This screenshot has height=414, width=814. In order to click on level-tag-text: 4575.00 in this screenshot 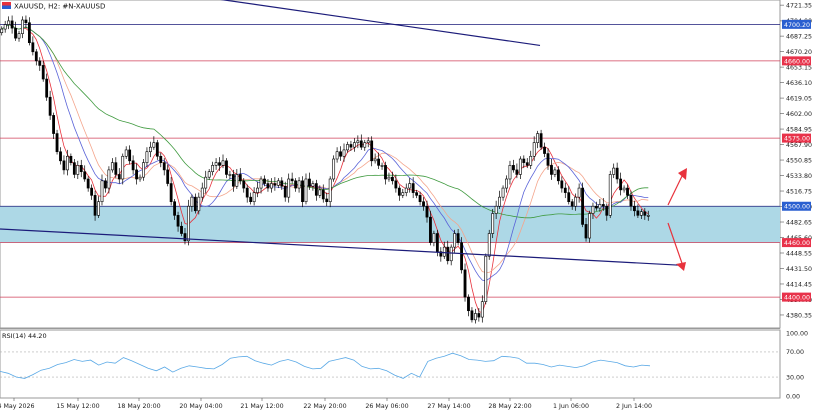, I will do `click(797, 139)`.